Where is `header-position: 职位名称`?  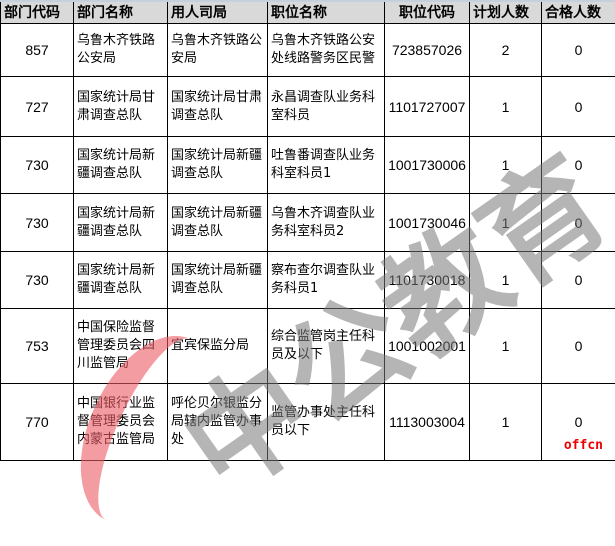 header-position: 职位名称 is located at coordinates (326, 12).